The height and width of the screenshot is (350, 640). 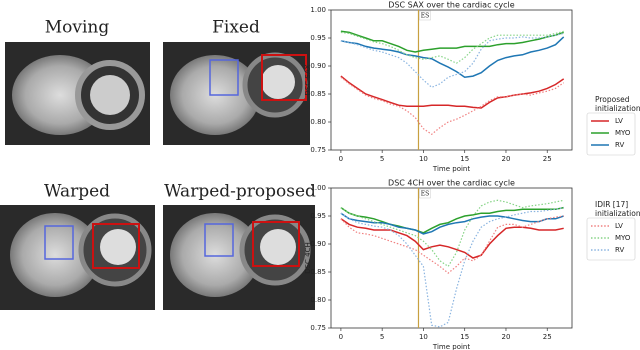 What do you see at coordinates (451, 5) in the screenshot?
I see `chart-title: DSC SAX over the cardiac cycle` at bounding box center [451, 5].